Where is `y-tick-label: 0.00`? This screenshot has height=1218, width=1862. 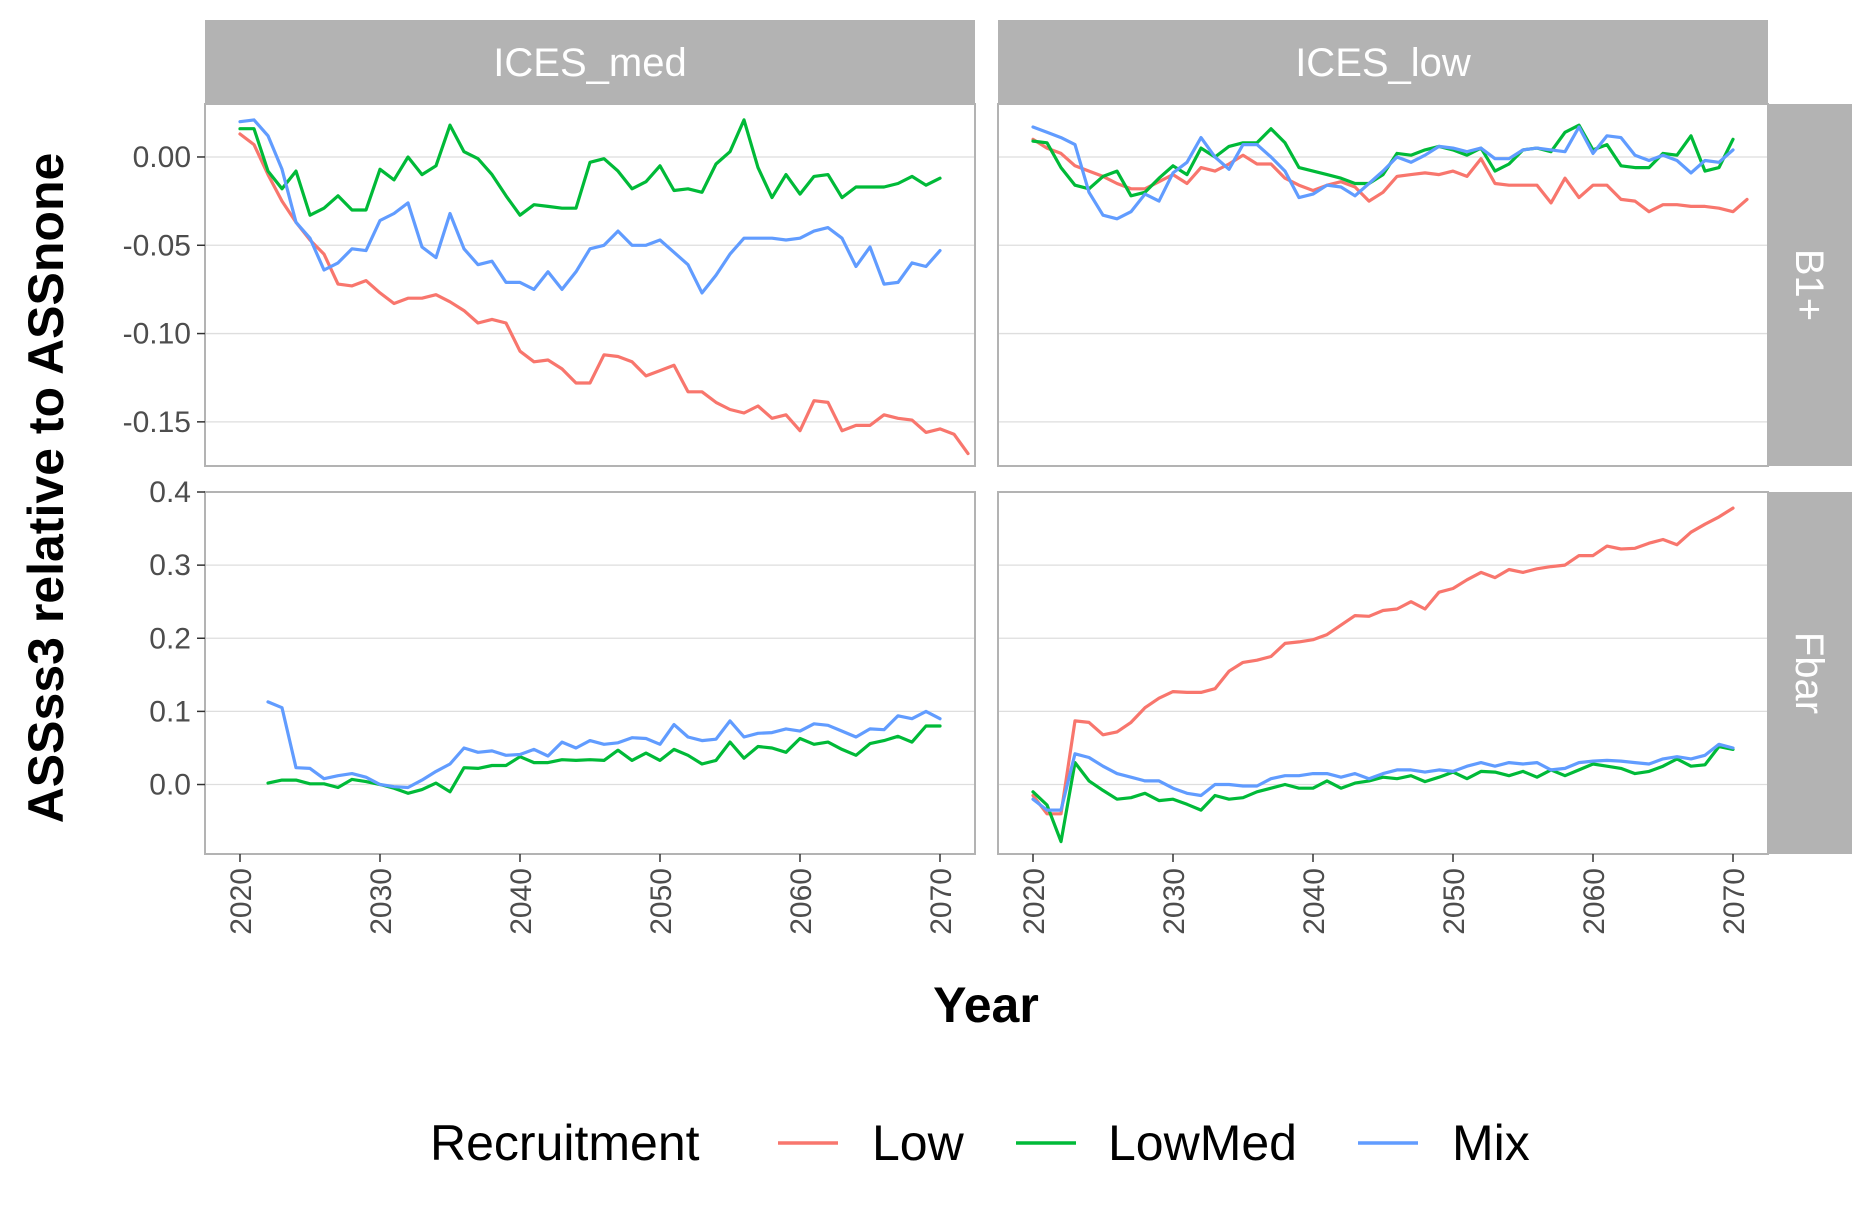
y-tick-label: 0.00 is located at coordinates (162, 157).